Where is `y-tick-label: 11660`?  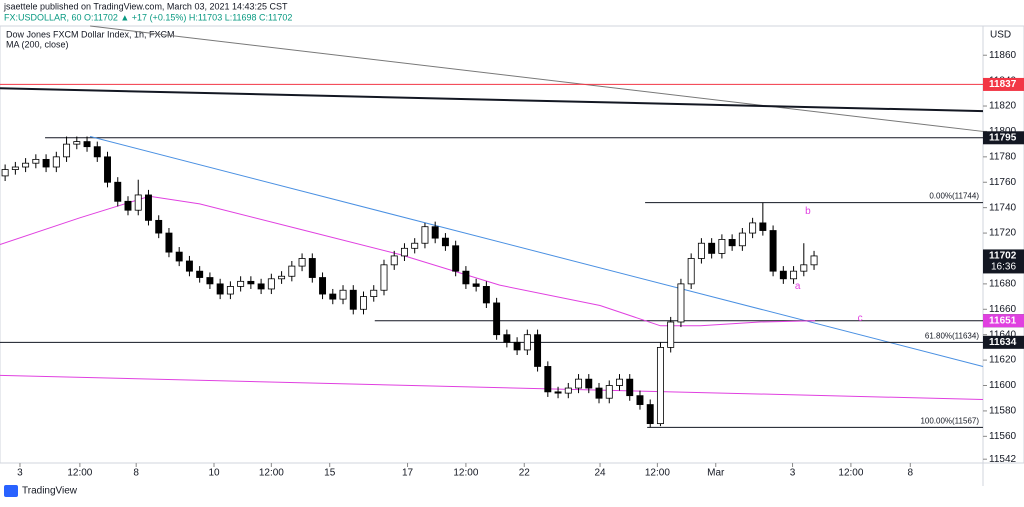 y-tick-label: 11660 is located at coordinates (1003, 309).